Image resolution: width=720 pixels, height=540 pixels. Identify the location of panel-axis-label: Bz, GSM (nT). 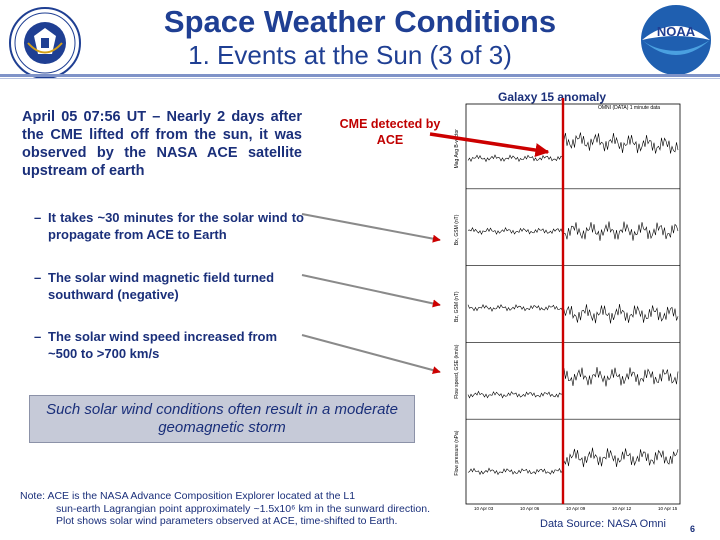
(457, 306).